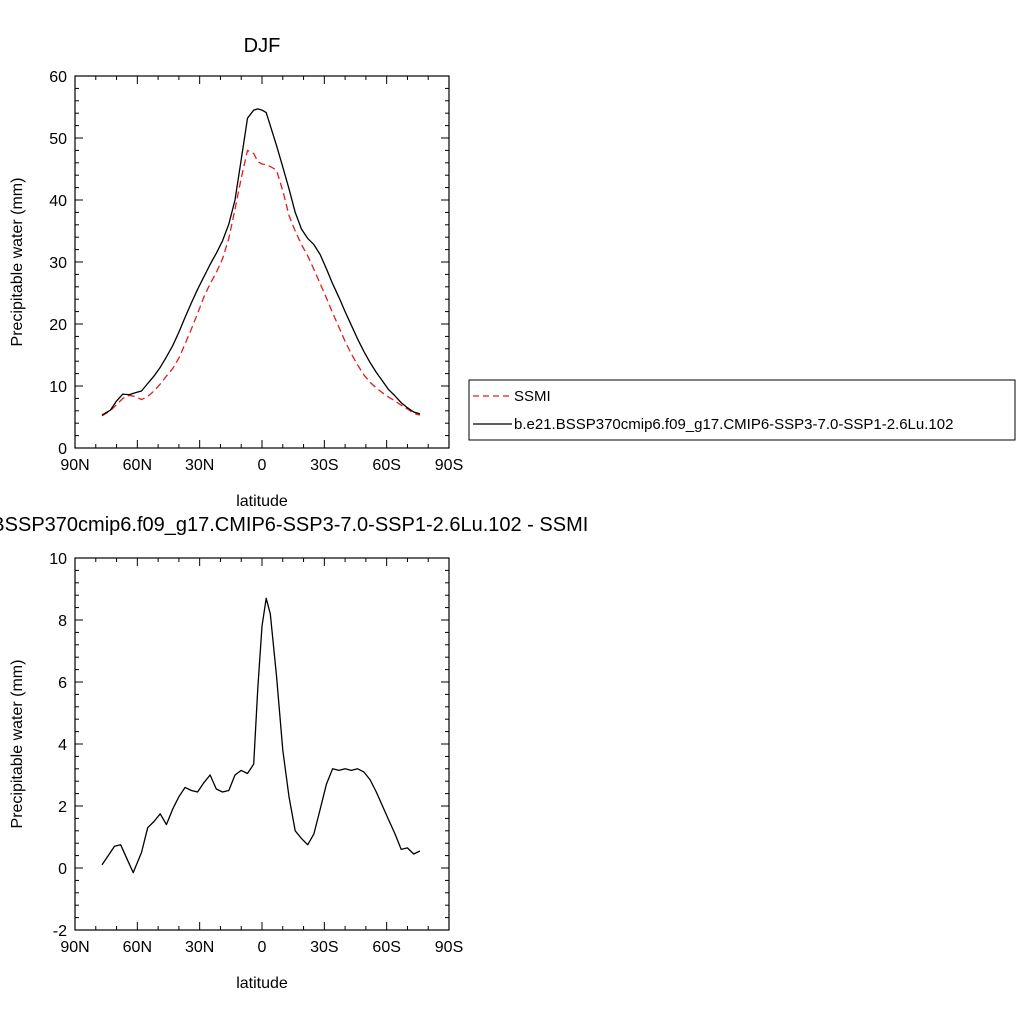 Image resolution: width=1024 pixels, height=1024 pixels. I want to click on top-chart-x-tick-label: 60S, so click(386, 465).